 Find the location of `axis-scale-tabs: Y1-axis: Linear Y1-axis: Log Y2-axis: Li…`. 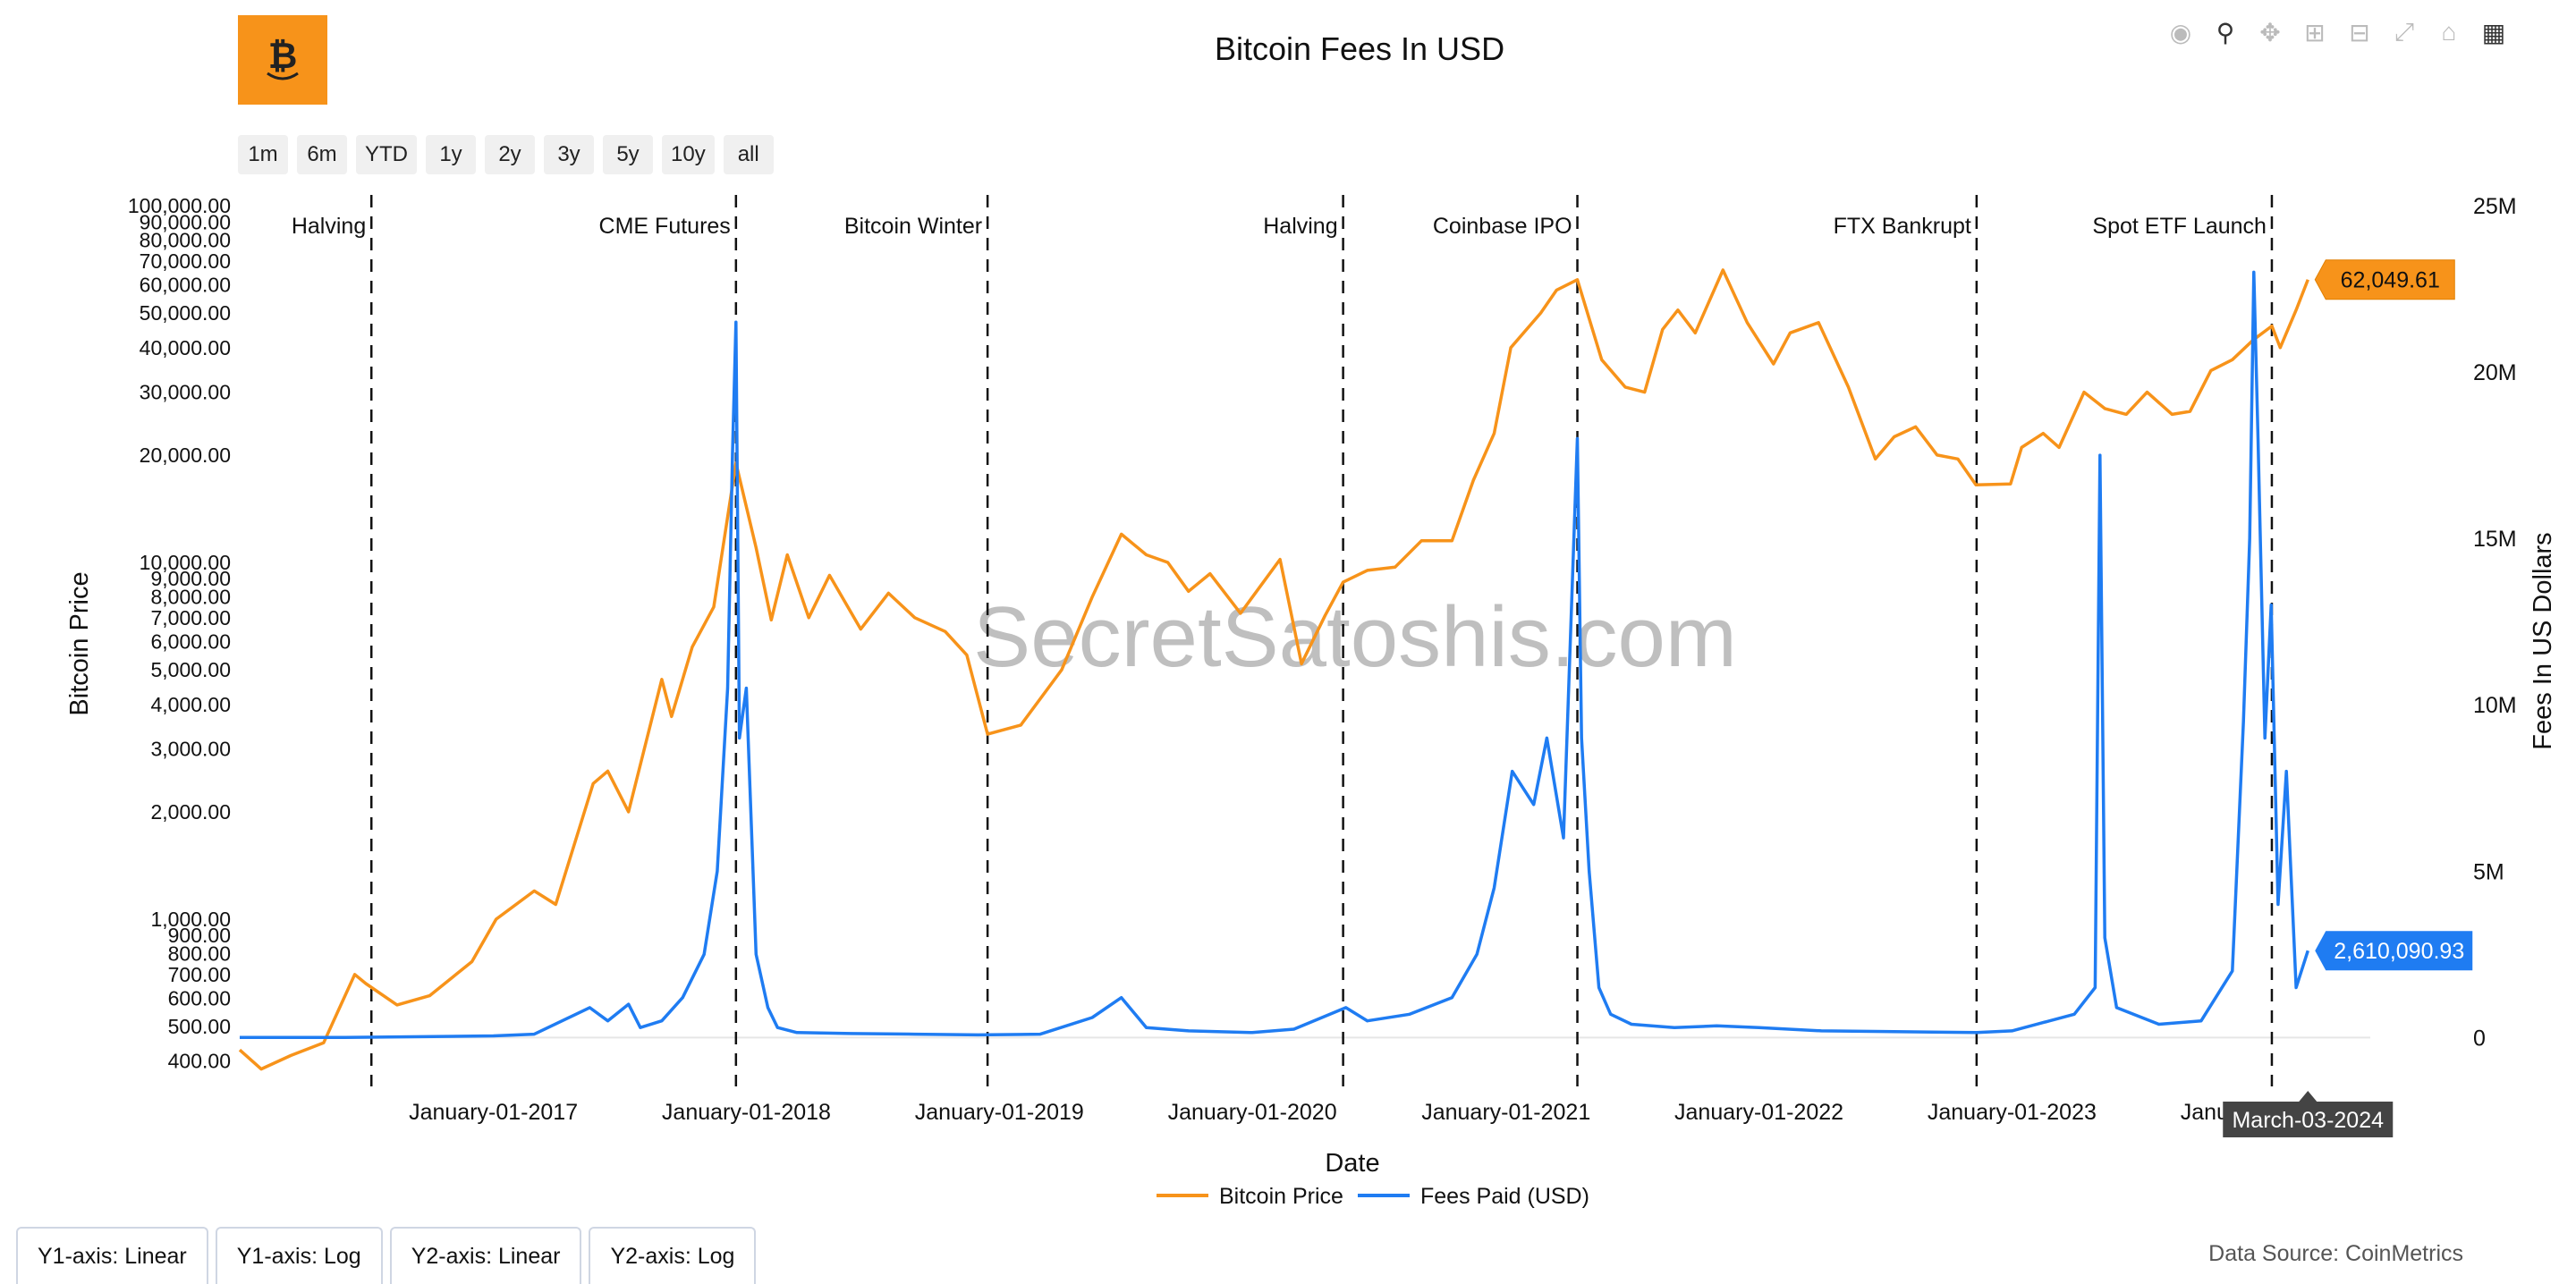

axis-scale-tabs: Y1-axis: Linear Y1-axis: Log Y2-axis: Li… is located at coordinates (386, 1256).